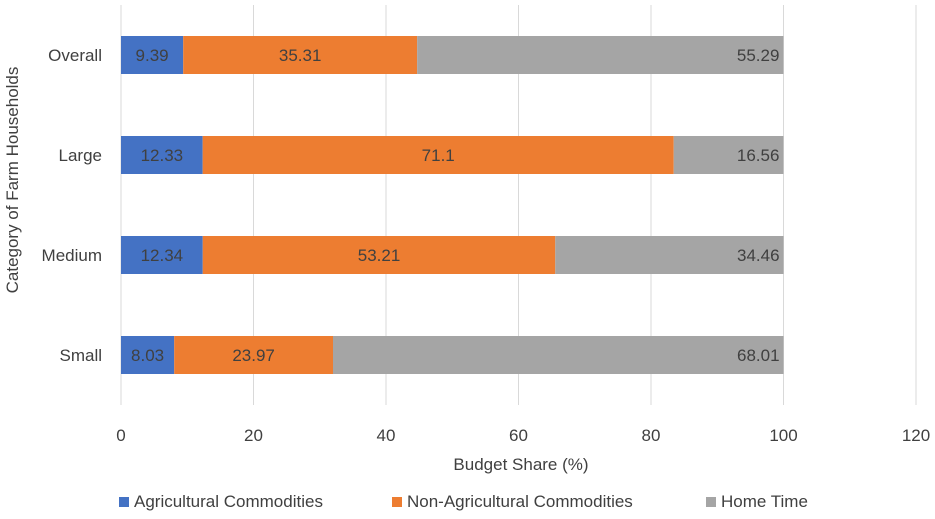  Describe the element at coordinates (520, 464) in the screenshot. I see `x-axis-title: Budget Share (%)` at that location.